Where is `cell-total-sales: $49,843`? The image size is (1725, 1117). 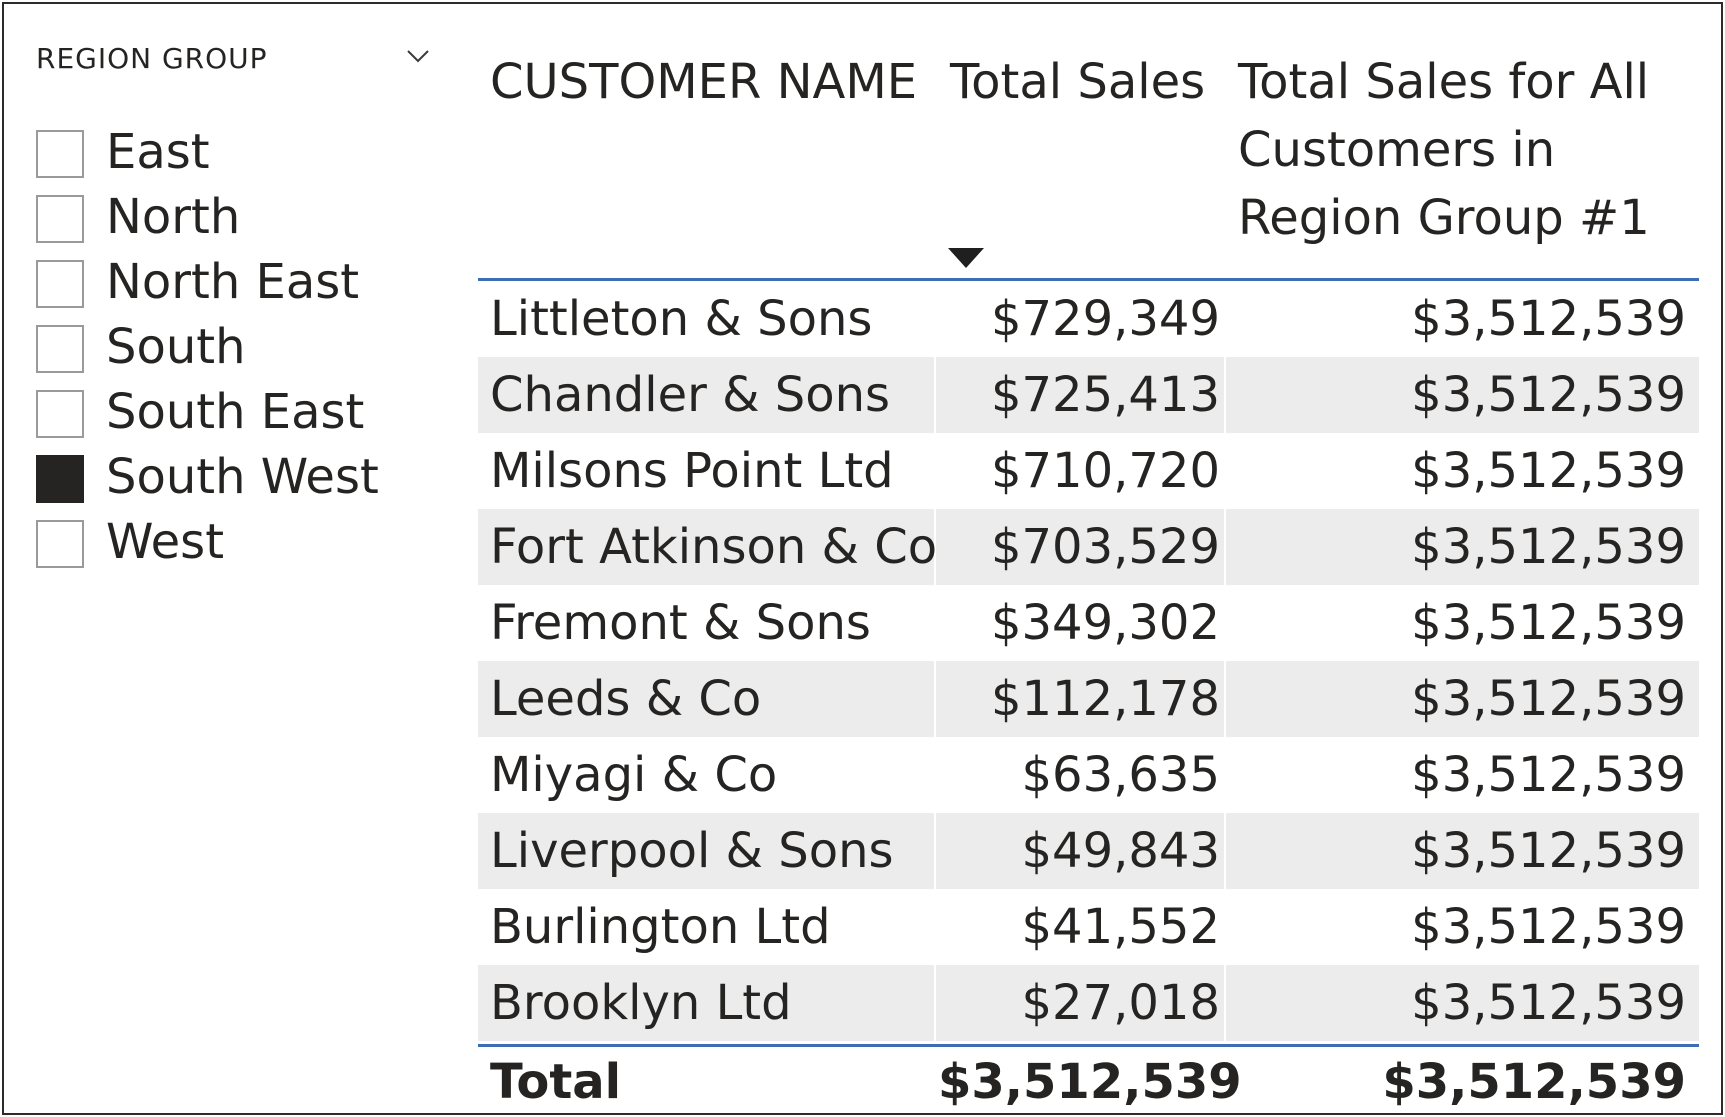
cell-total-sales: $49,843 is located at coordinates (1121, 851).